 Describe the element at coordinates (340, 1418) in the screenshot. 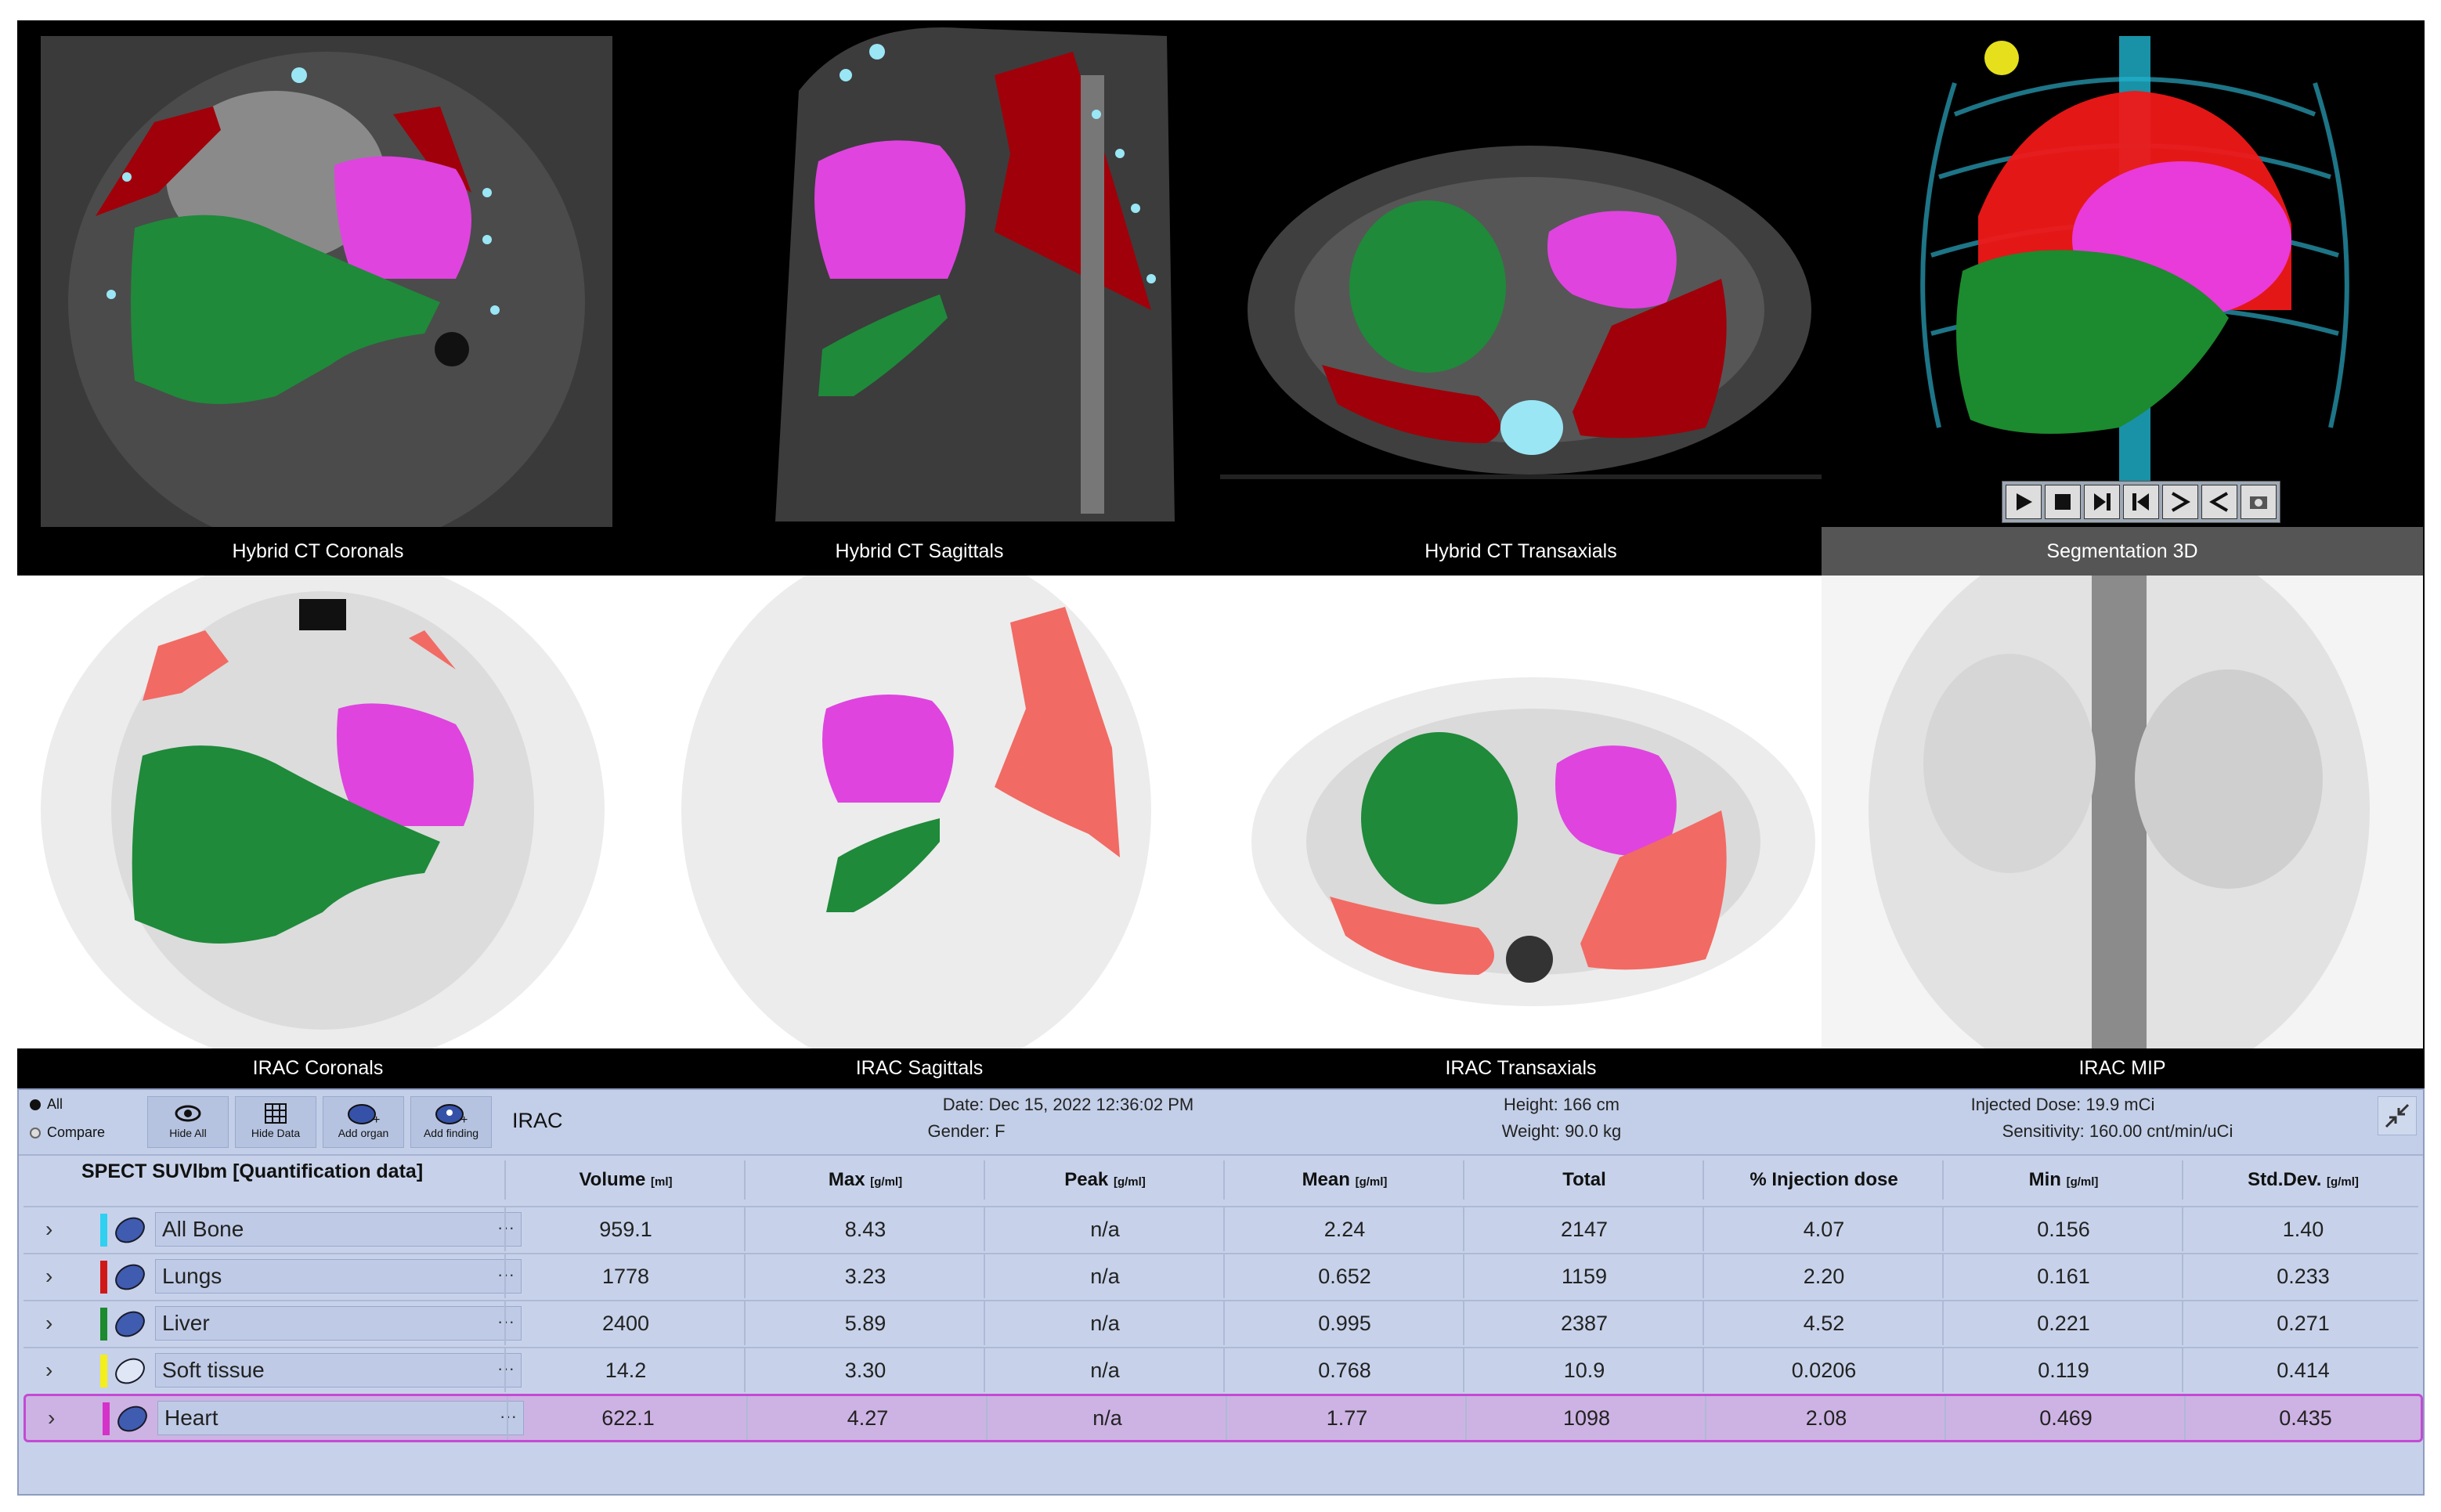

I see `organ-name-field: Heart ···` at that location.